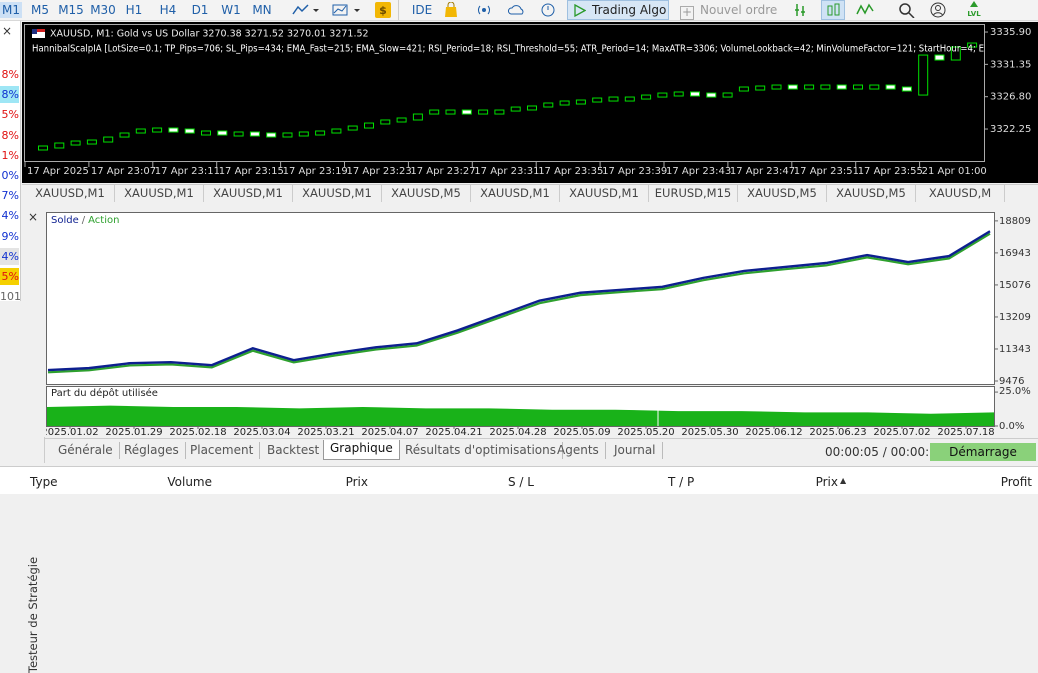 The image size is (1038, 673). I want to click on separator, so click(398, 10).